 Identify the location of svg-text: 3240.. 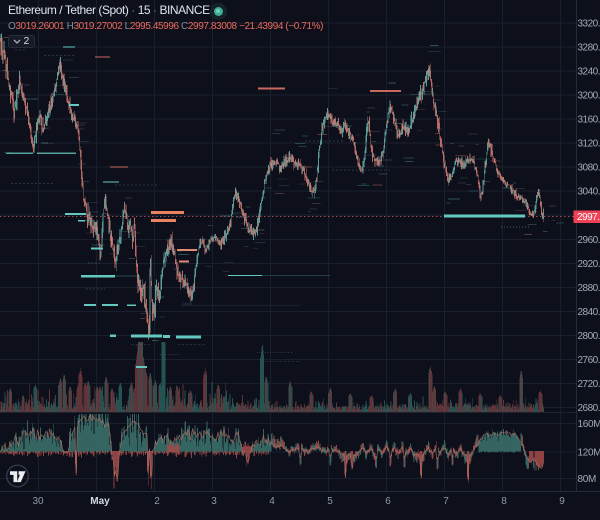
(589, 71).